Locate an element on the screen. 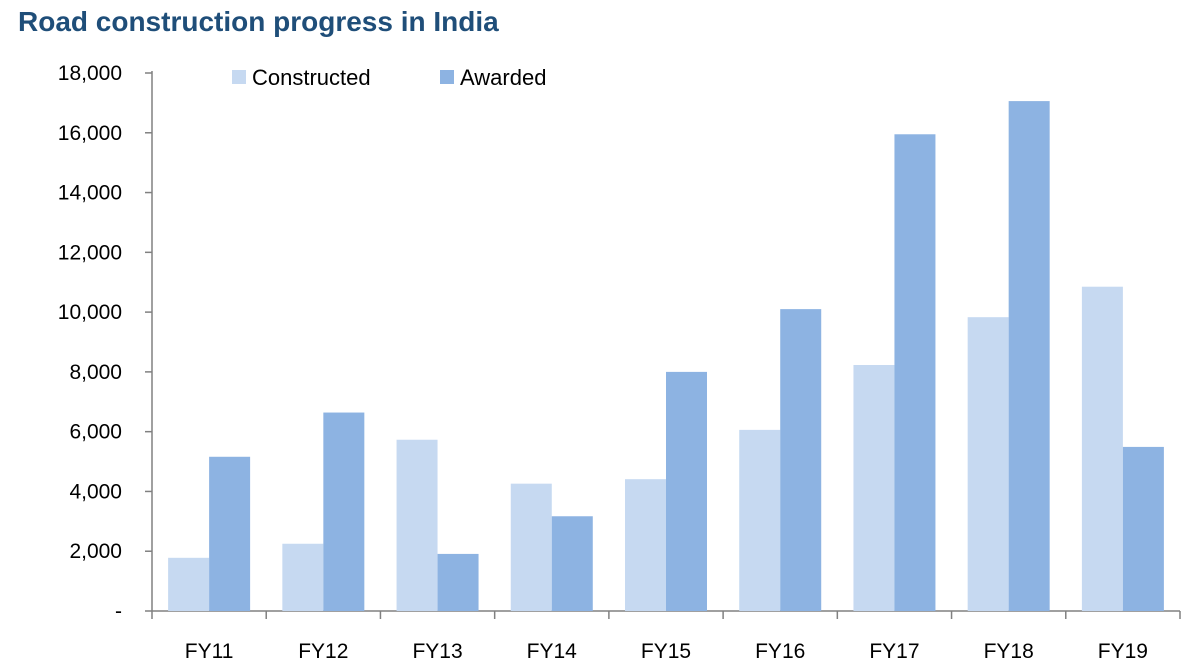  bar-awarded-fy16 is located at coordinates (801, 460).